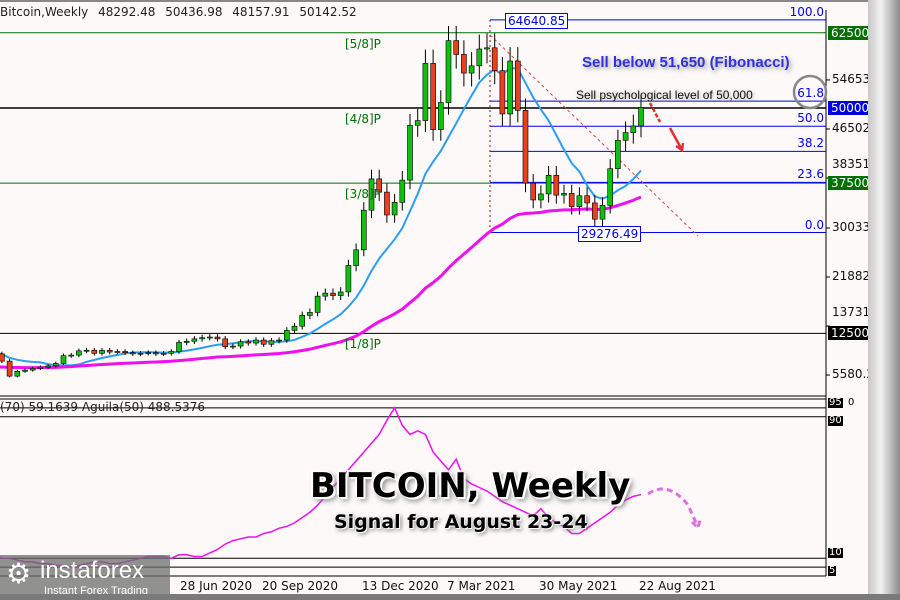  Describe the element at coordinates (810, 174) in the screenshot. I see `fib-level-label: 23.6` at that location.